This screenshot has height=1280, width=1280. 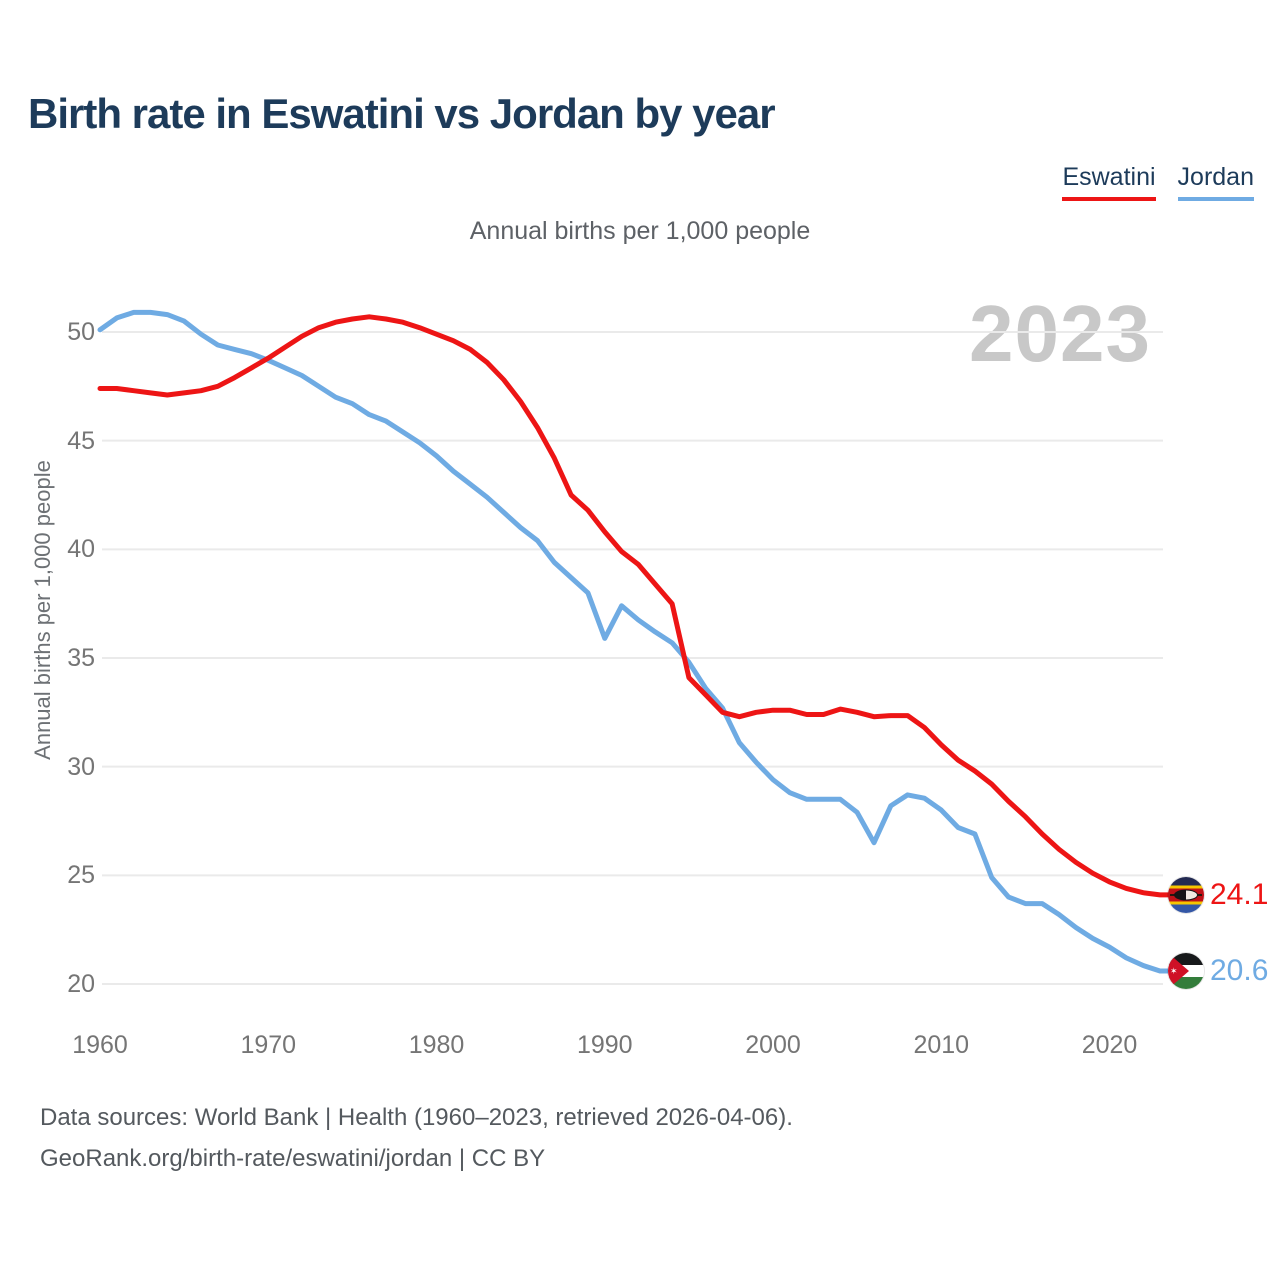 What do you see at coordinates (640, 231) in the screenshot?
I see `chart-subtitle: Annual births per 1,000 people` at bounding box center [640, 231].